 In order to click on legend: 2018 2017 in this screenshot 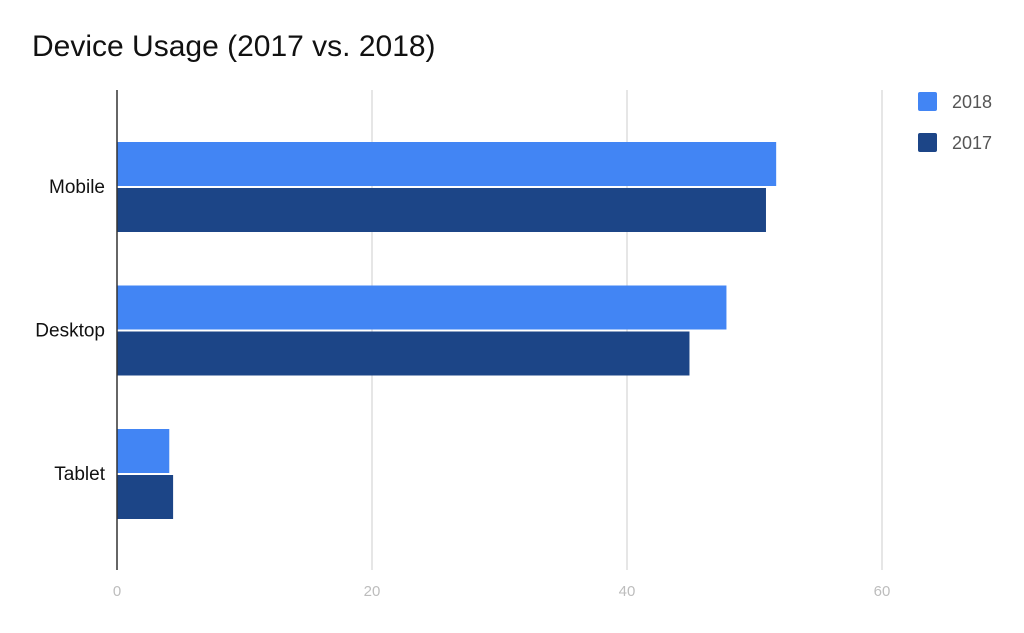, I will do `click(955, 122)`.